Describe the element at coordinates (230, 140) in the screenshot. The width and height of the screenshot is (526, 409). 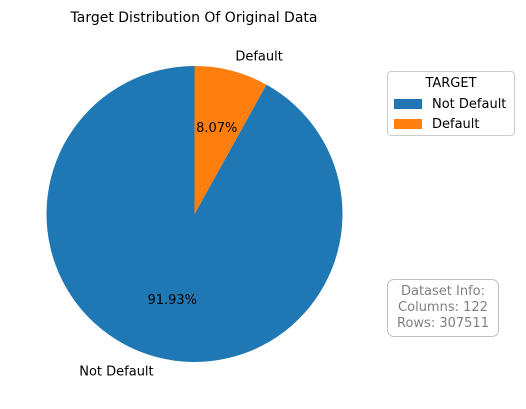
I see `pie-slice-default` at that location.